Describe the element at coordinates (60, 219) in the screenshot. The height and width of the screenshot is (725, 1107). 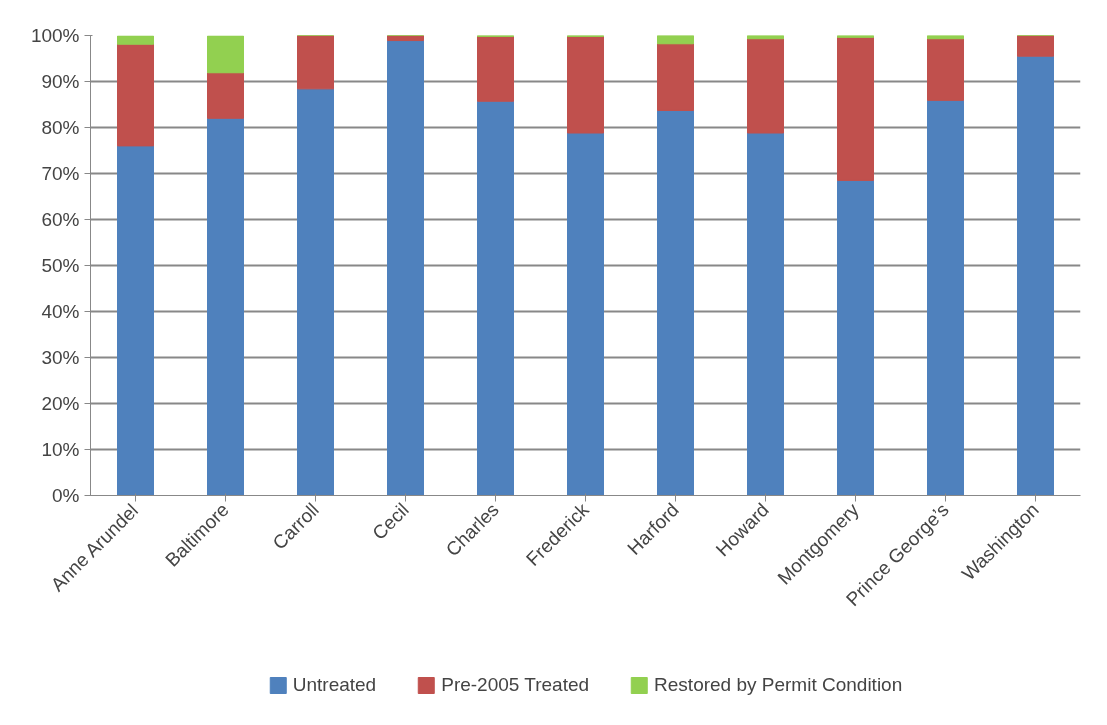
I see `y-tick-label: 60%` at that location.